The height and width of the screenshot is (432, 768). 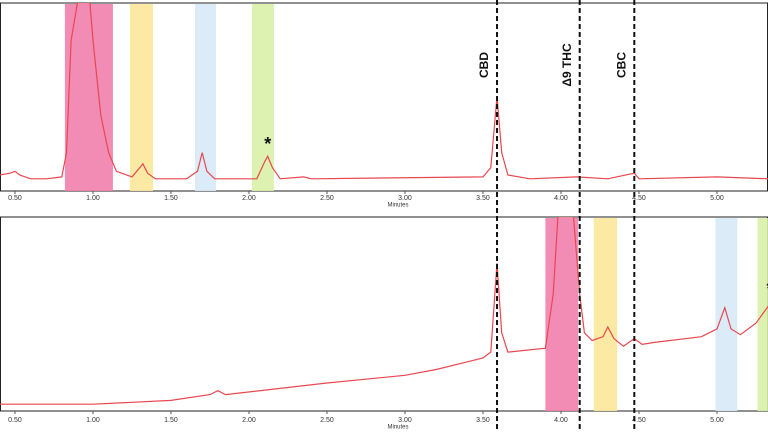 I want to click on marker-label: CBC, so click(x=621, y=65).